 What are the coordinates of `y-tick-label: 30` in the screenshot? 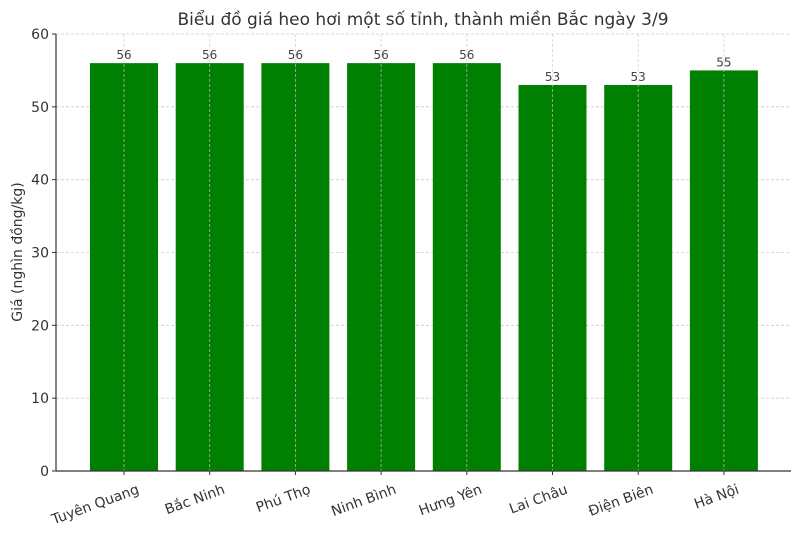 It's located at (40, 254).